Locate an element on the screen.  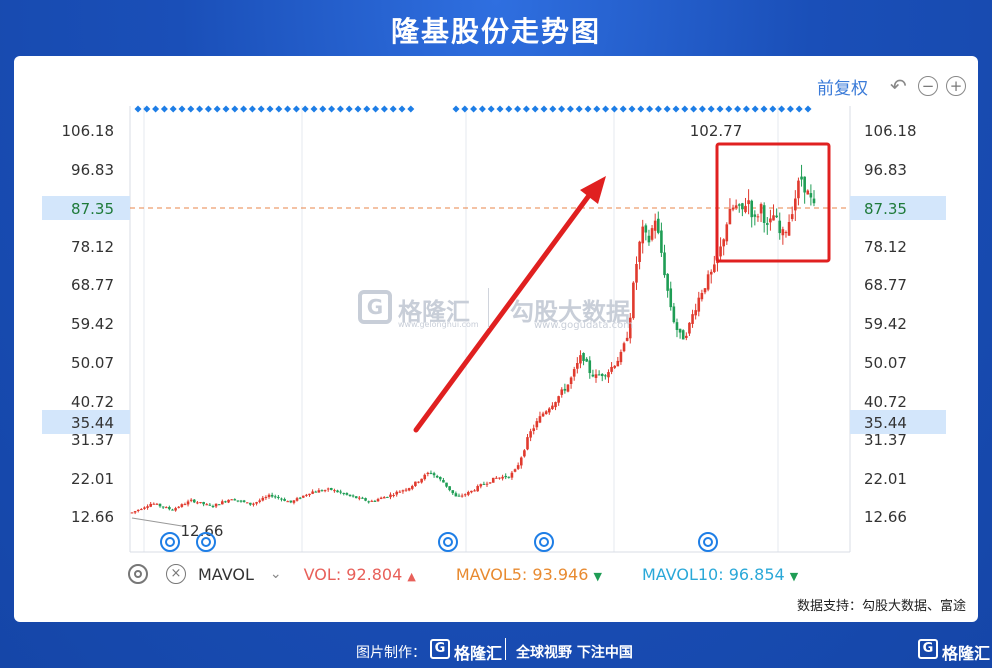
close-icon: × is located at coordinates (176, 574).